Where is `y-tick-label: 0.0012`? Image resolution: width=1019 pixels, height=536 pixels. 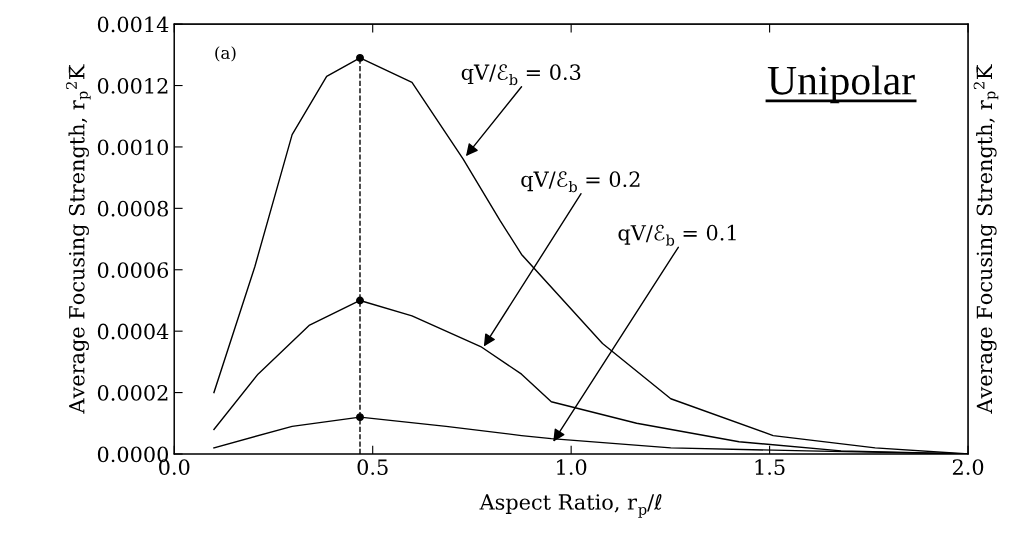 y-tick-label: 0.0012 is located at coordinates (132, 85).